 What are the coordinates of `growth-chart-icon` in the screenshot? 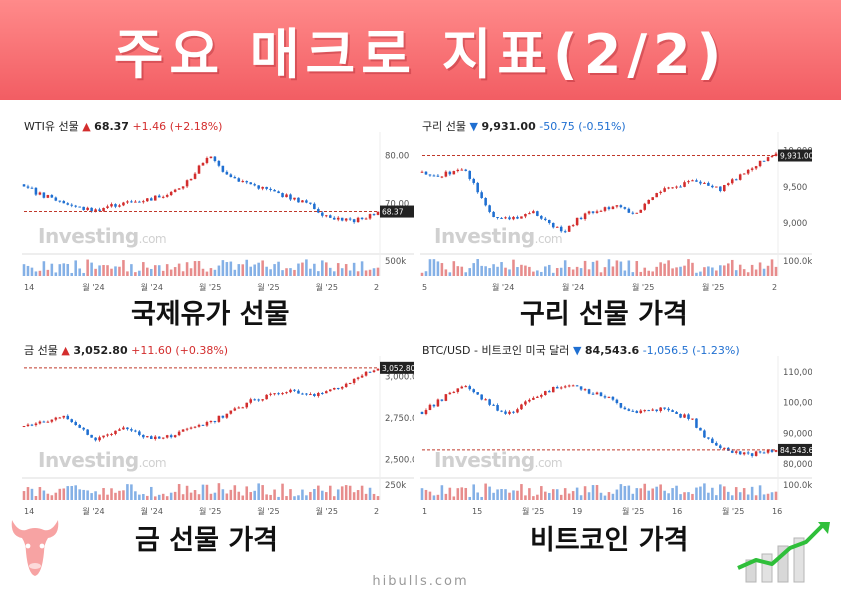 It's located at (783, 552).